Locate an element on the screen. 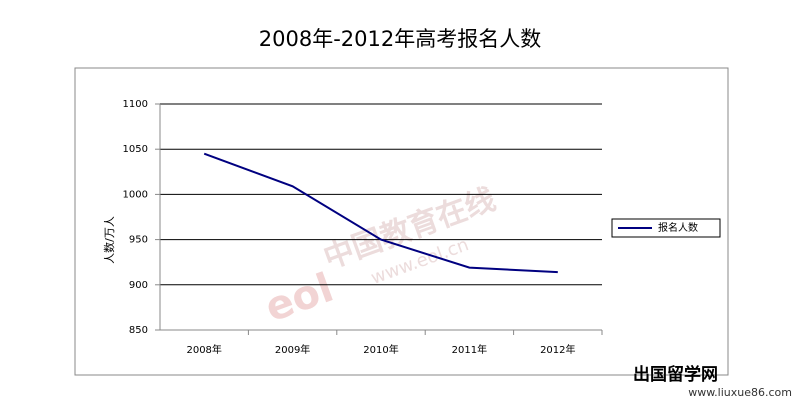 This screenshot has height=400, width=800. y-axis-label: 人数/万人 is located at coordinates (109, 240).